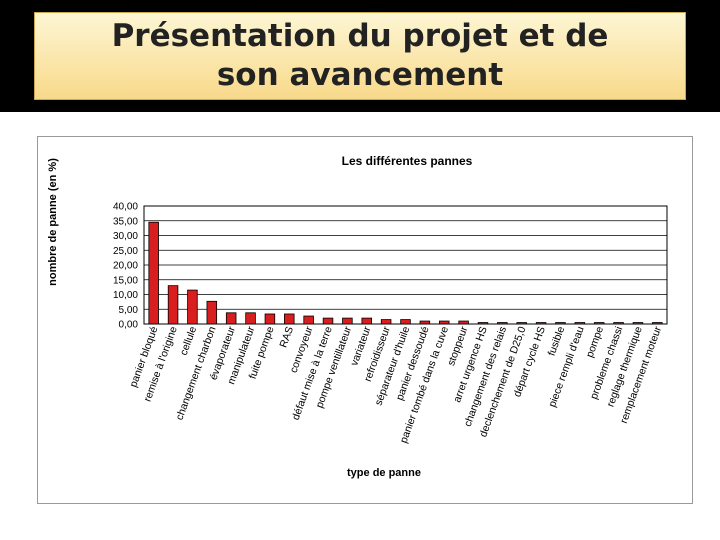 This screenshot has height=540, width=720. I want to click on x-tick-label: fusible, so click(557, 341).